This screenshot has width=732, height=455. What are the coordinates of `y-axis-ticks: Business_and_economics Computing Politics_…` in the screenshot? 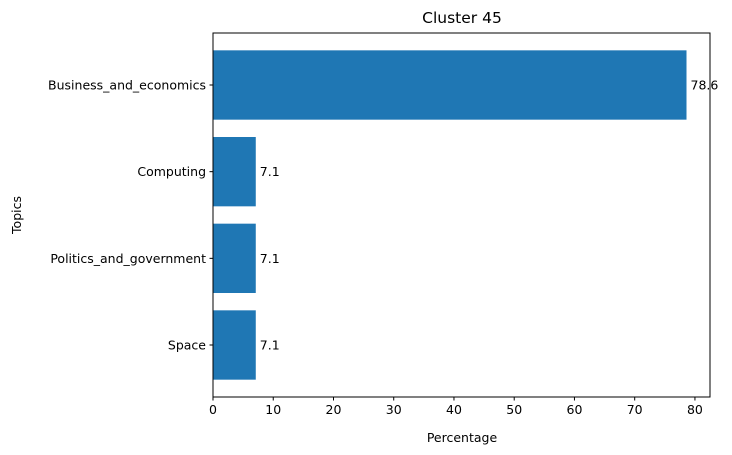 It's located at (130, 215).